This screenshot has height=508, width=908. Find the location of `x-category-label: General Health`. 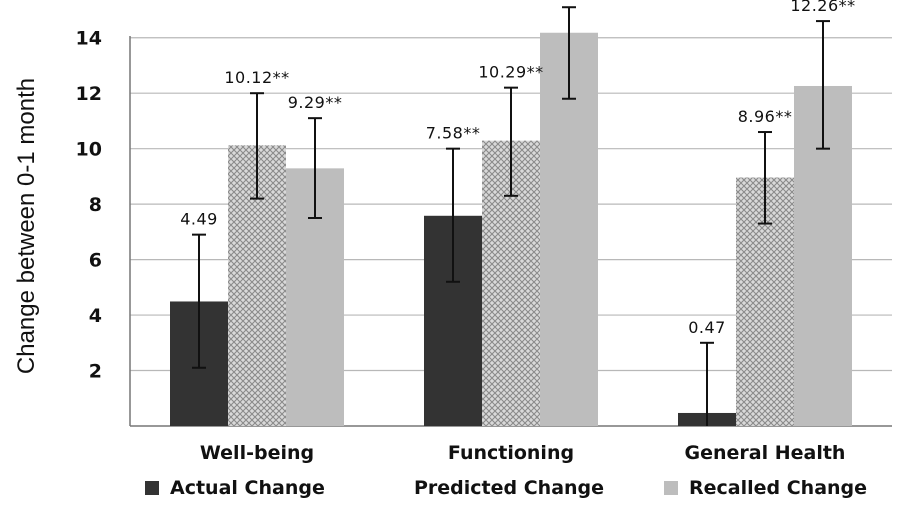

x-category-label: General Health is located at coordinates (765, 453).